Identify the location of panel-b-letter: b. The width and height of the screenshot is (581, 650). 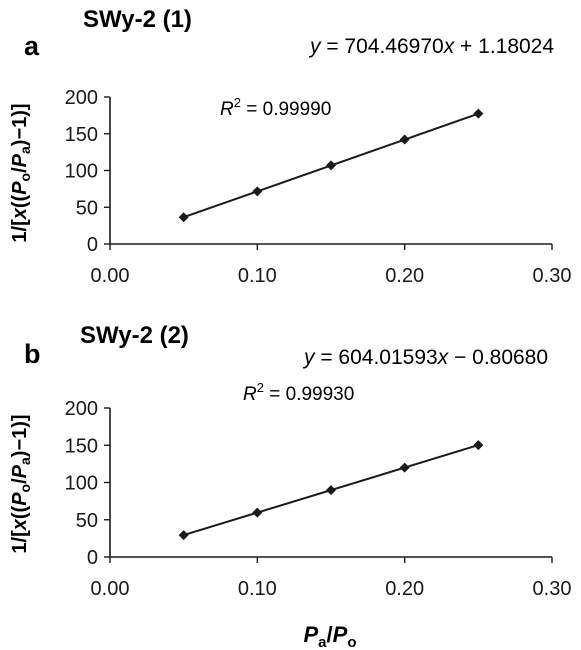
(32, 354).